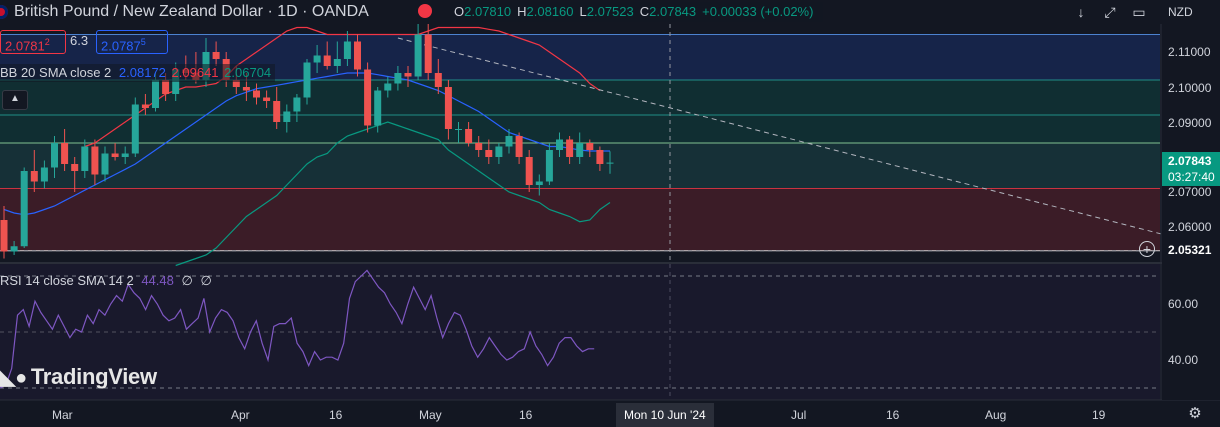 The image size is (1220, 427). I want to click on bb-lower-line, so click(393, 194).